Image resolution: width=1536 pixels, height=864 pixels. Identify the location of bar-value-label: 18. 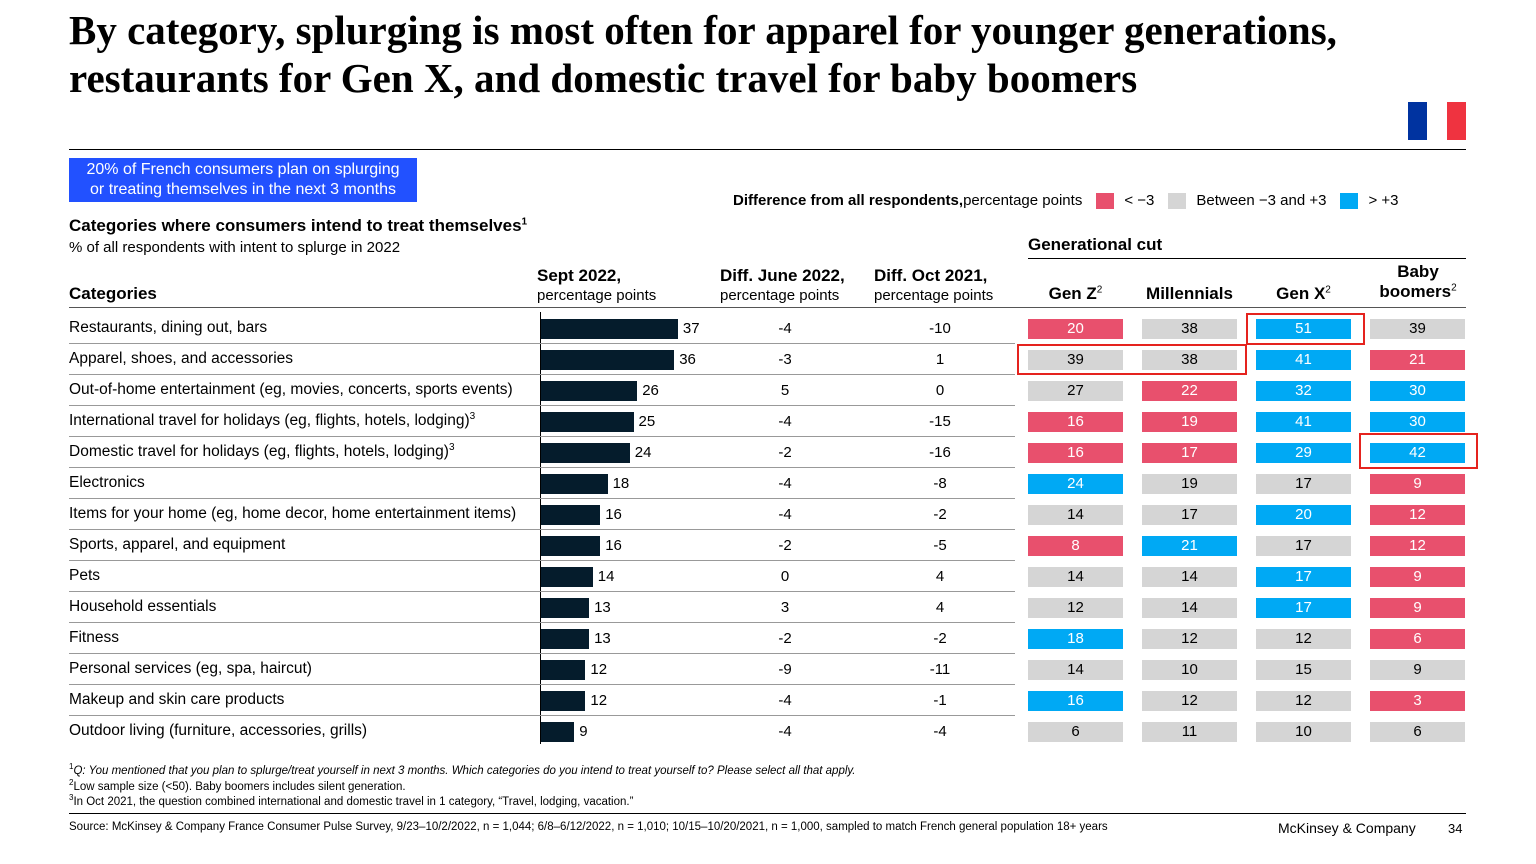
(621, 483).